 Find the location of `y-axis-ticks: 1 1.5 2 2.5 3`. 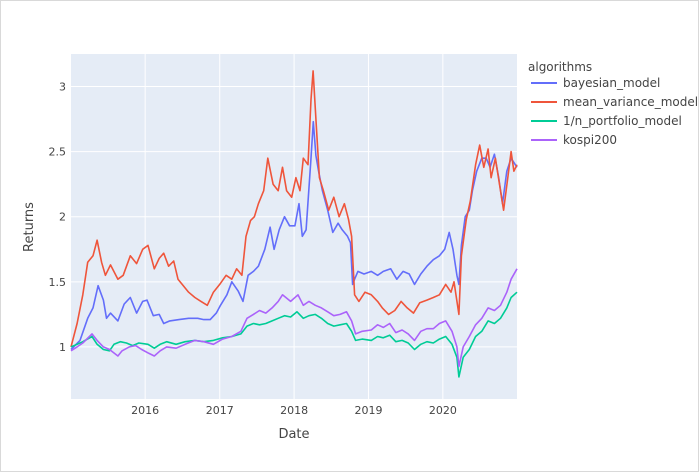

y-axis-ticks: 1 1.5 2 2.5 3 is located at coordinates (58, 217).